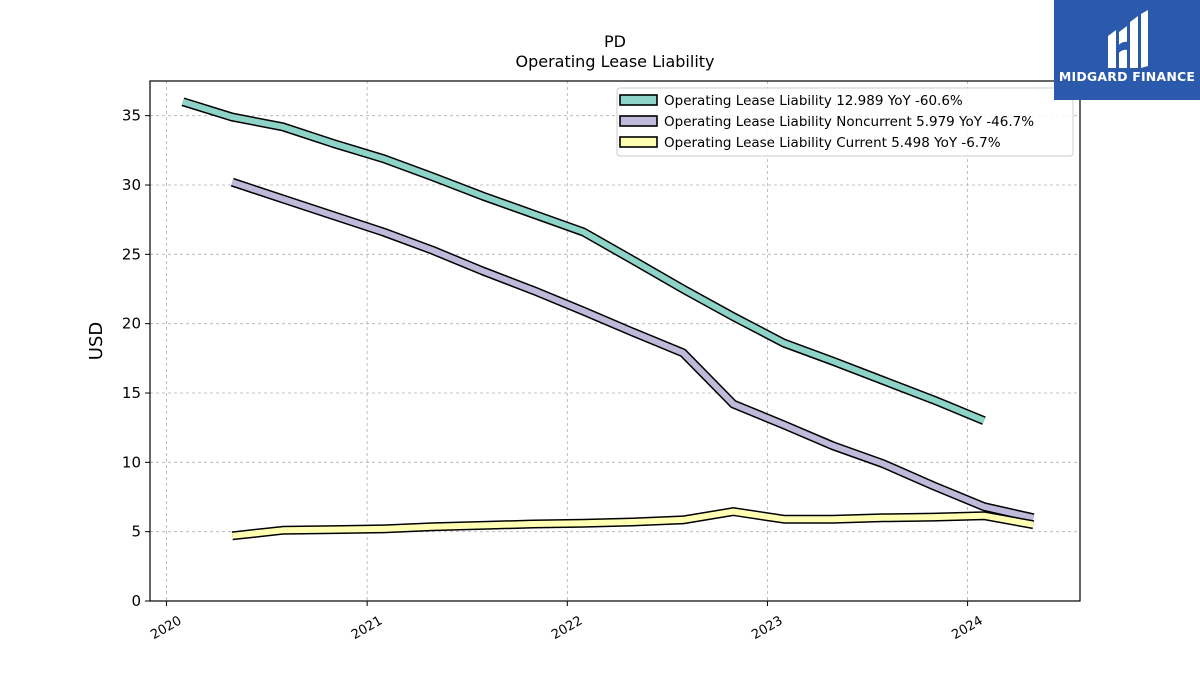  What do you see at coordinates (967, 628) in the screenshot?
I see `x-tick-label: 2024` at bounding box center [967, 628].